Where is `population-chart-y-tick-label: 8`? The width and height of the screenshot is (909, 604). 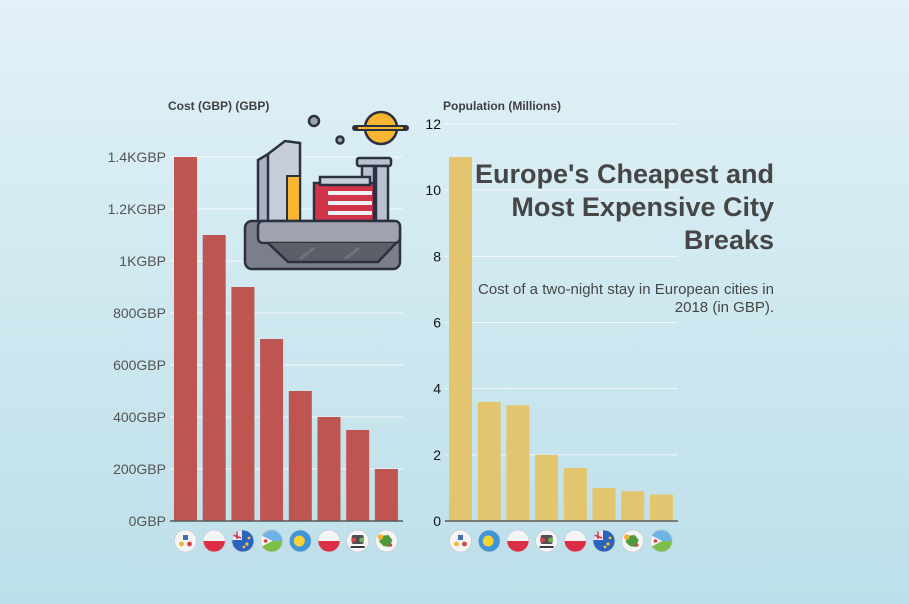 population-chart-y-tick-label: 8 is located at coordinates (437, 256).